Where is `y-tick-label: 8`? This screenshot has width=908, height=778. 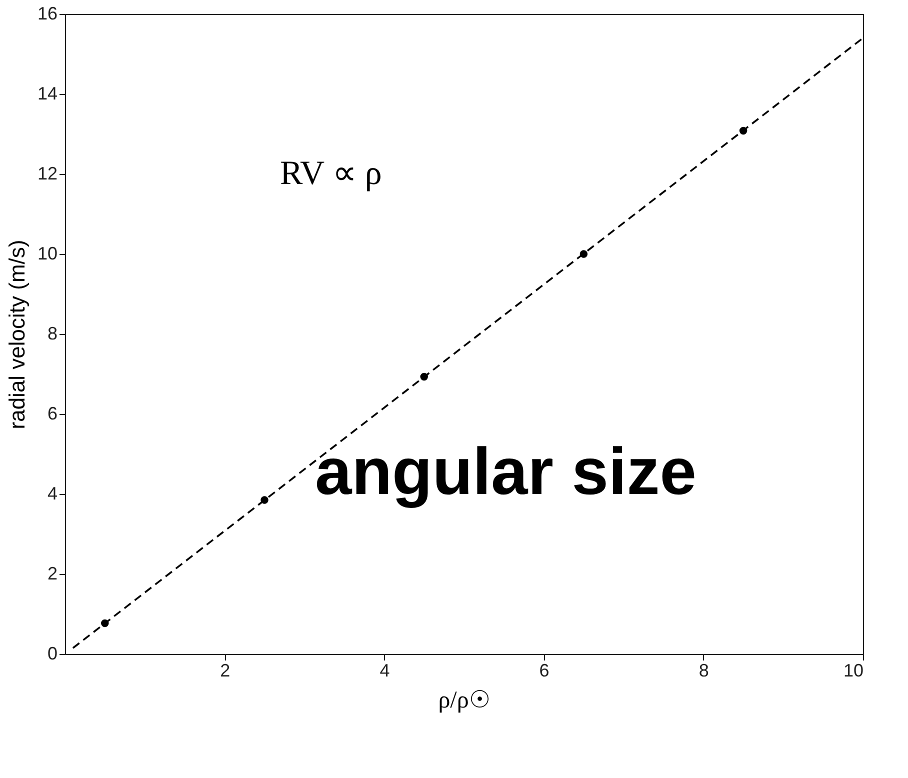
y-tick-label: 8 is located at coordinates (52, 334).